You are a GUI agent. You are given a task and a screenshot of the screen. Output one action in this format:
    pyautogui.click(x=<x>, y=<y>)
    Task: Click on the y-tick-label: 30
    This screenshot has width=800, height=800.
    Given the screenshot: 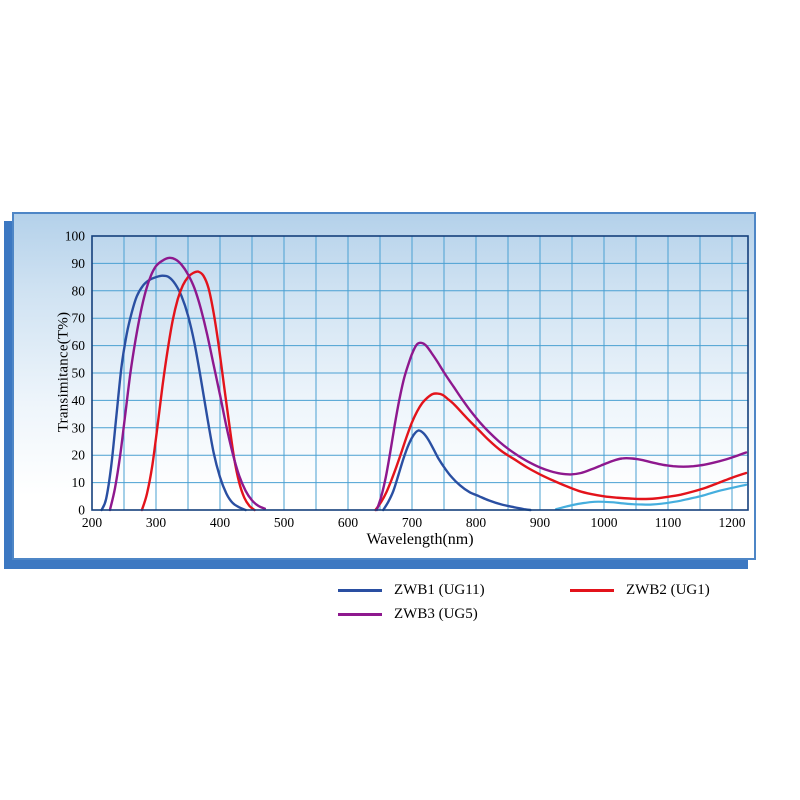 What is the action you would take?
    pyautogui.click(x=79, y=427)
    